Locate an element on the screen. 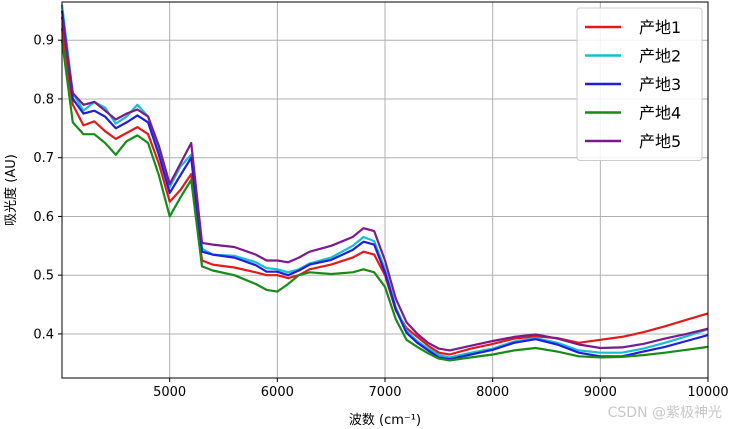 The image size is (729, 429). y-tick-label: 0.4 is located at coordinates (43, 334).